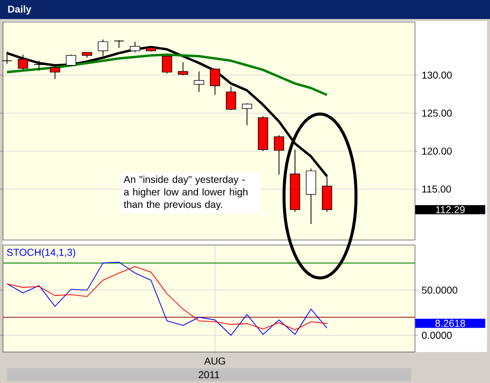  I want to click on y-tick-label: 50.0000, so click(440, 290).